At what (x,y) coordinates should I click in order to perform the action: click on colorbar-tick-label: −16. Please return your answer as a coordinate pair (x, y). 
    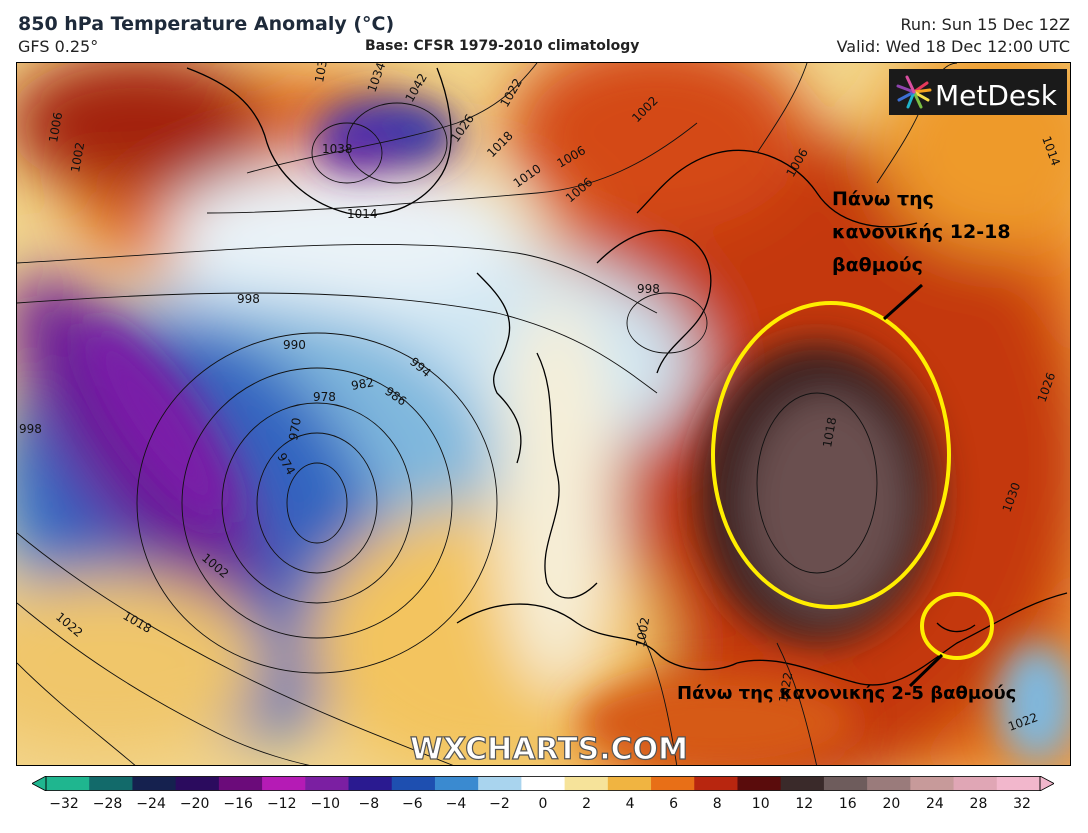
    Looking at the image, I should click on (238, 804).